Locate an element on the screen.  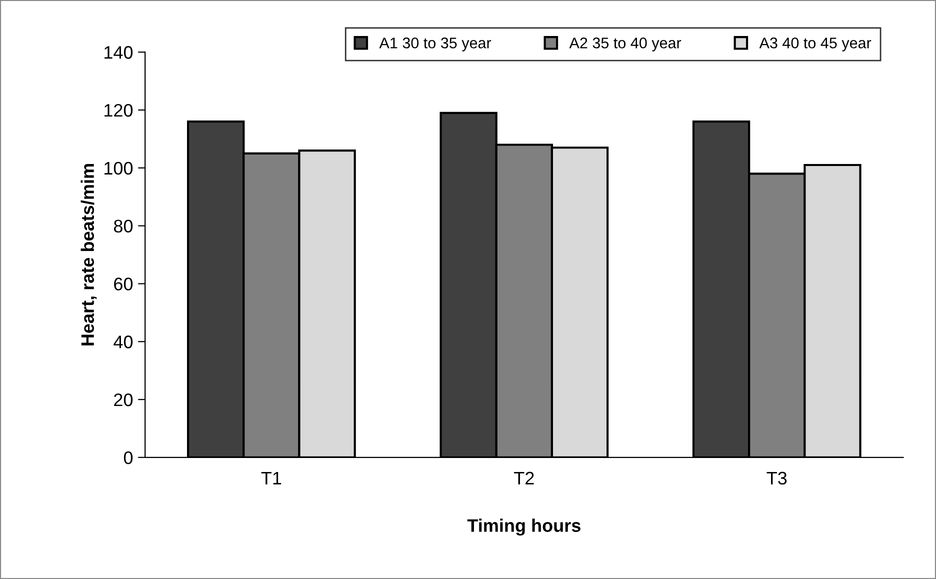
y-tick-label: 120 is located at coordinates (118, 110).